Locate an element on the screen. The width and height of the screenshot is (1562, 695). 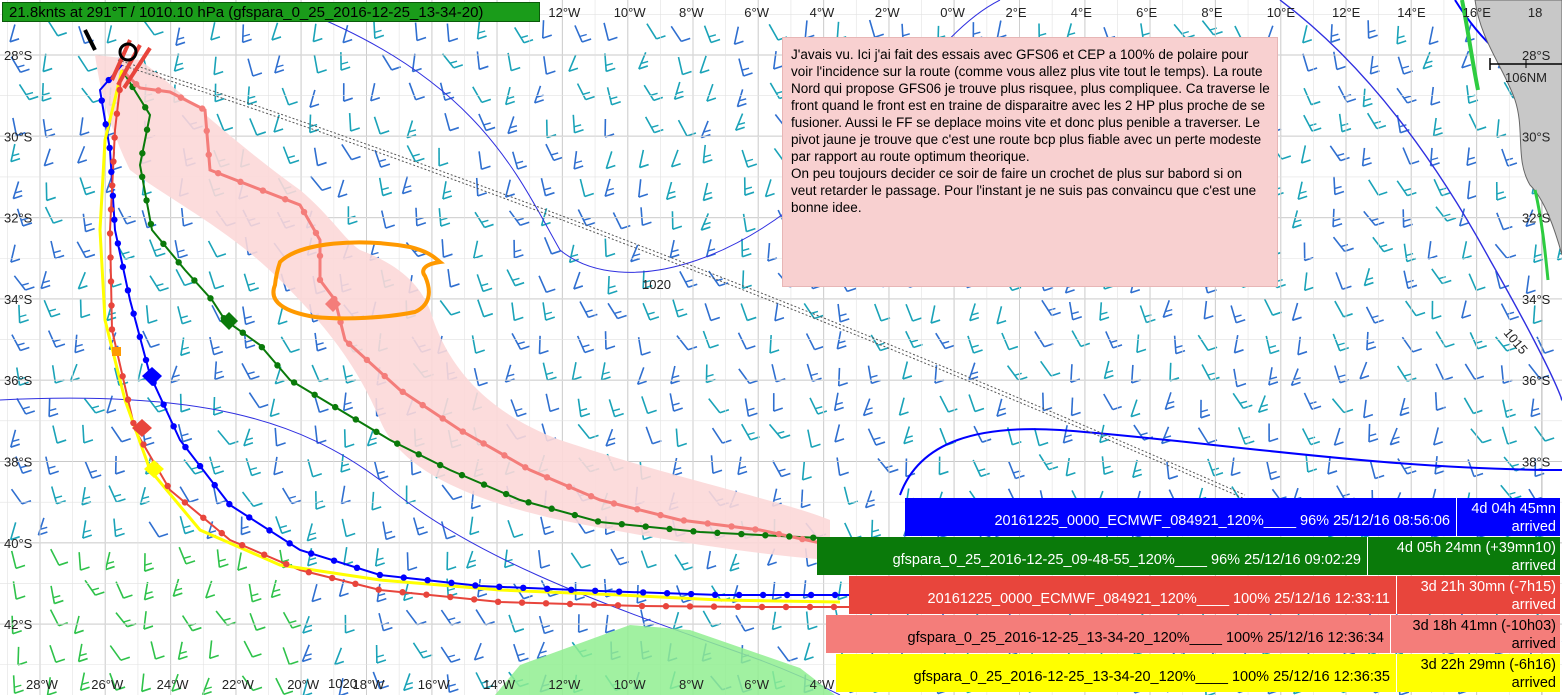
lat-label-right: 32°S is located at coordinates (1536, 218).